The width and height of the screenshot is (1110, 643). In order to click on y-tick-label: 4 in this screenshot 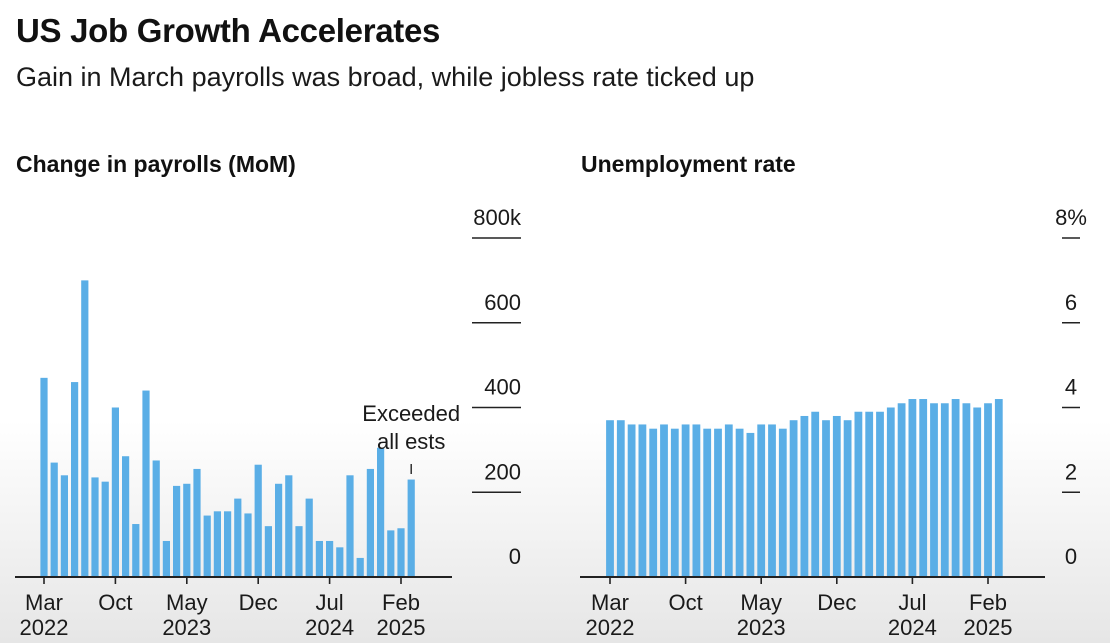, I will do `click(1071, 387)`.